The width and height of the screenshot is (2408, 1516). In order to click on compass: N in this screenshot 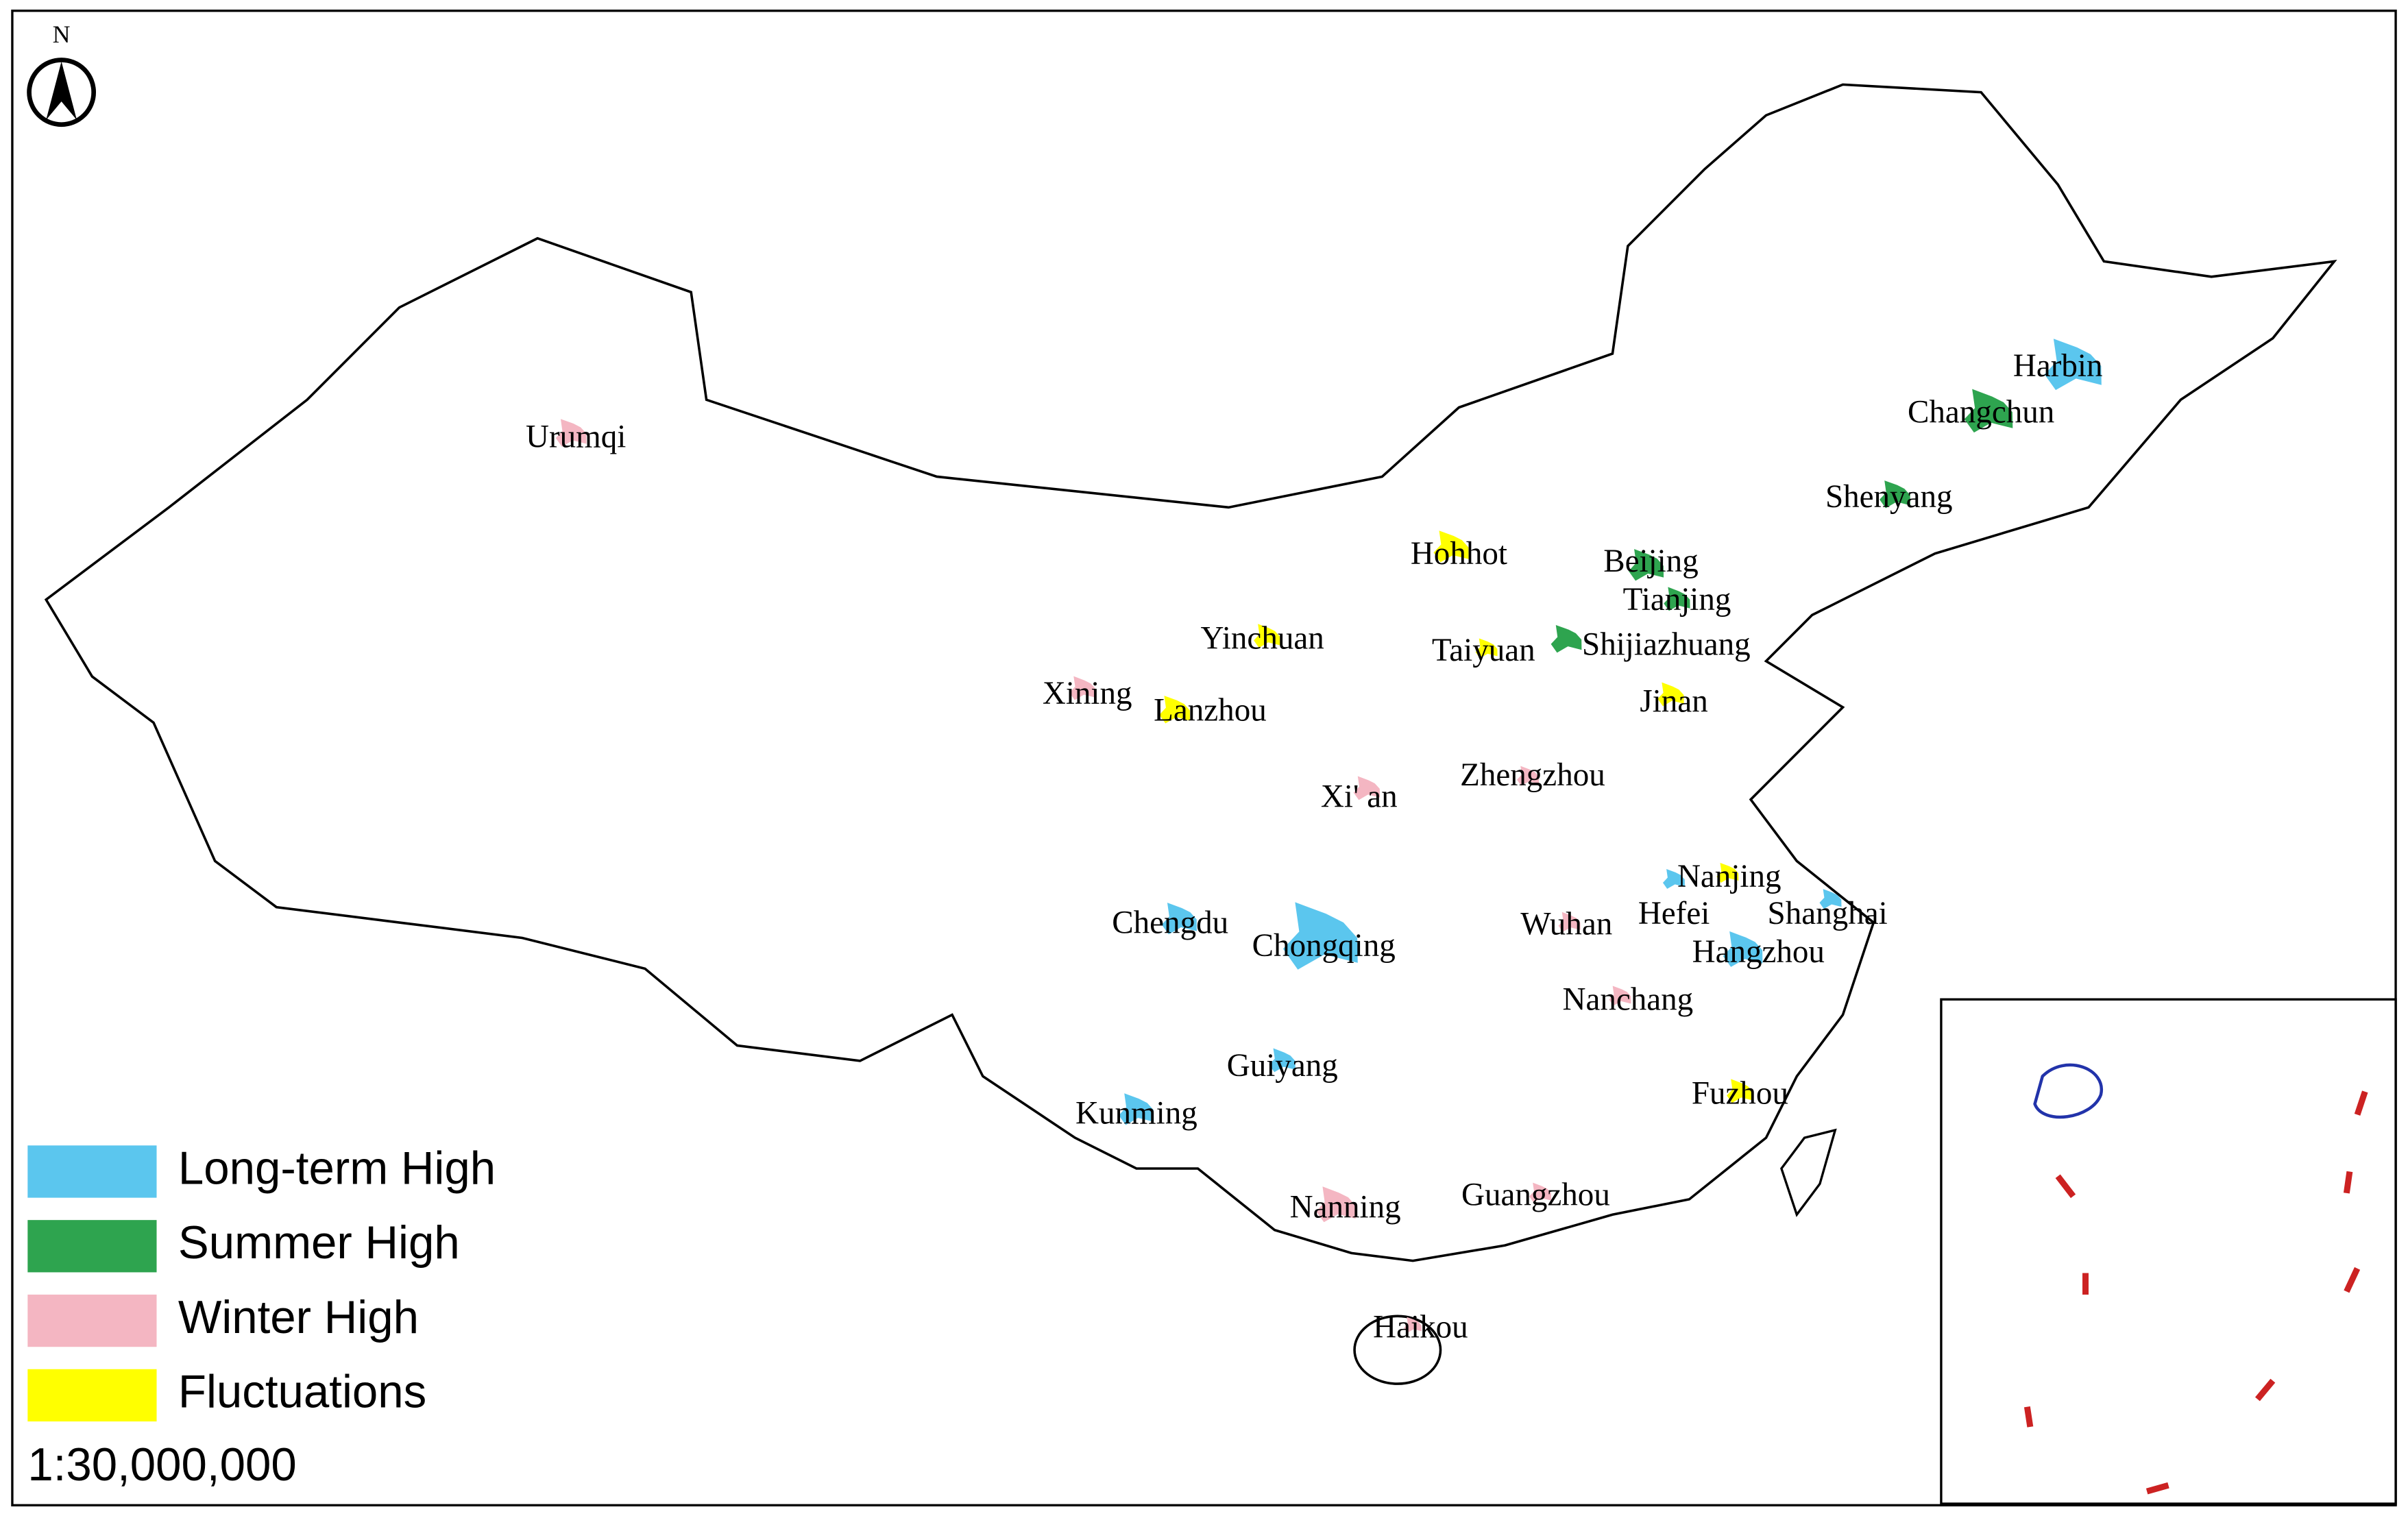, I will do `click(62, 74)`.